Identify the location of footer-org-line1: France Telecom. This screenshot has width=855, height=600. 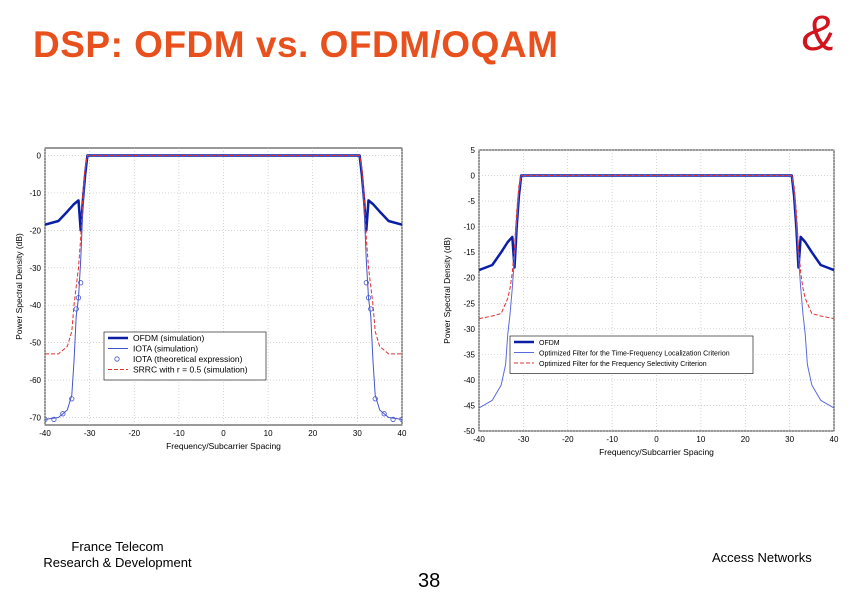
(117, 546).